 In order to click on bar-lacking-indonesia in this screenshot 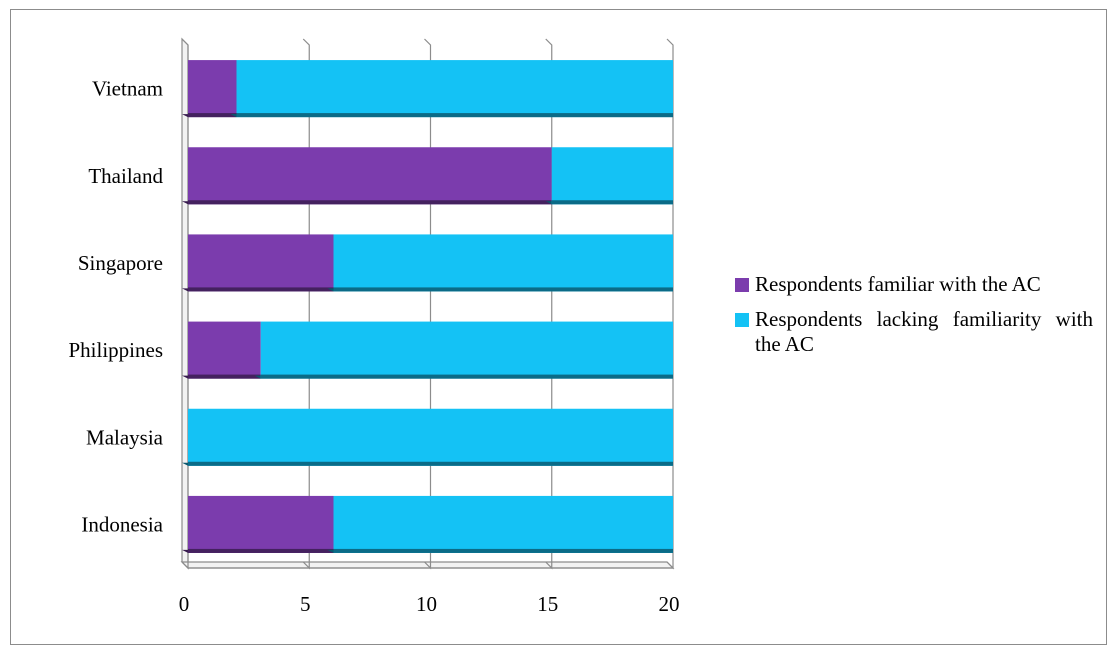, I will do `click(503, 524)`.